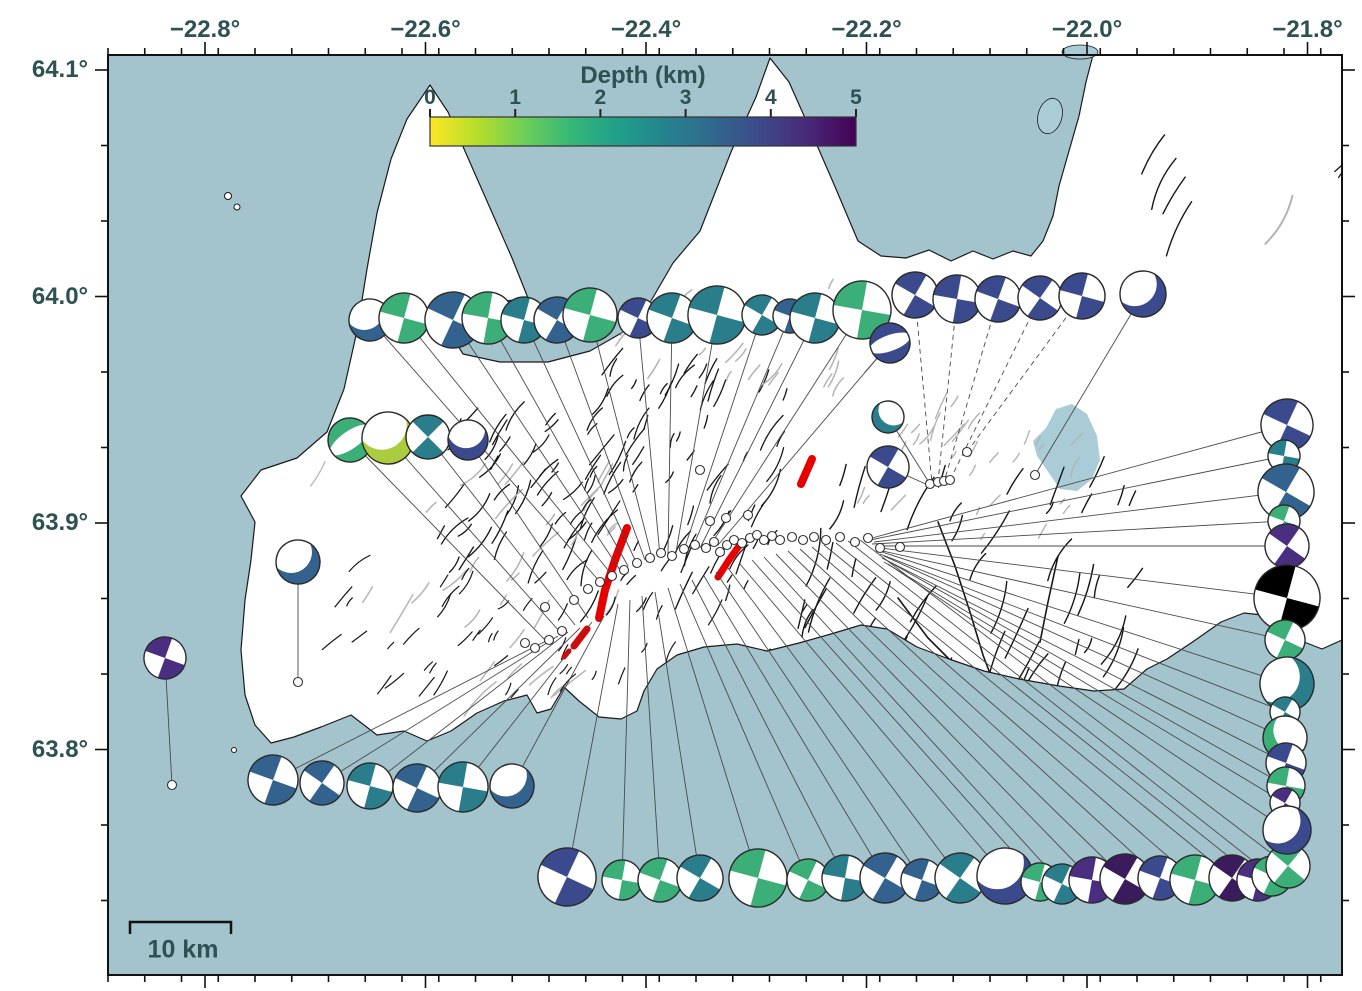 Image resolution: width=1362 pixels, height=991 pixels. I want to click on longitude-axis-label: −22.8°, so click(205, 29).